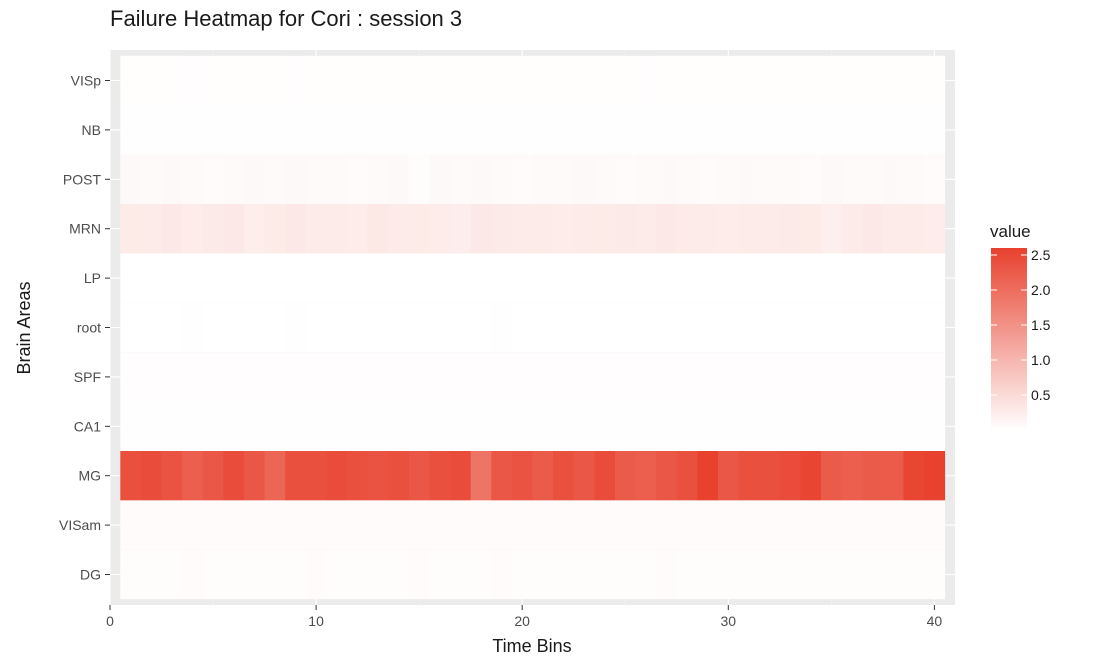 This screenshot has height=670, width=1100. I want to click on y-tick-label: LP, so click(92, 278).